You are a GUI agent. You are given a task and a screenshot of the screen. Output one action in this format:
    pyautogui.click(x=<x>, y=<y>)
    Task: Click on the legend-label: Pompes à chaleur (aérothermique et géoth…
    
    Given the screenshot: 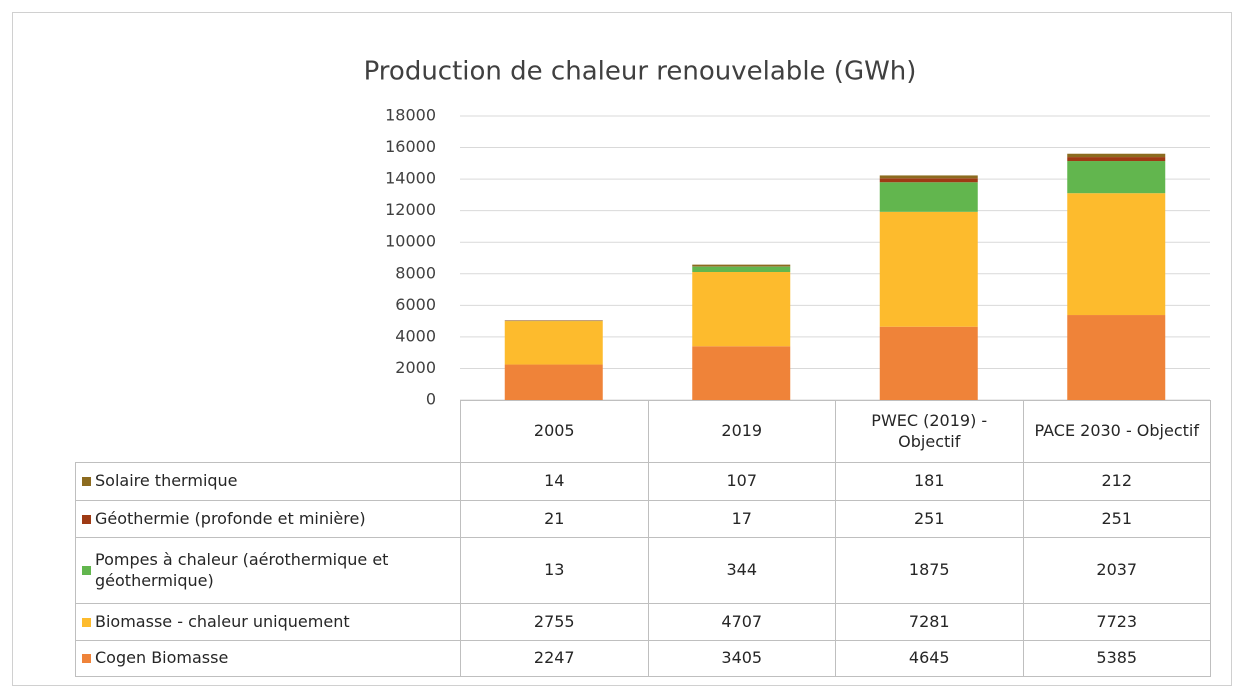 What is the action you would take?
    pyautogui.click(x=242, y=569)
    